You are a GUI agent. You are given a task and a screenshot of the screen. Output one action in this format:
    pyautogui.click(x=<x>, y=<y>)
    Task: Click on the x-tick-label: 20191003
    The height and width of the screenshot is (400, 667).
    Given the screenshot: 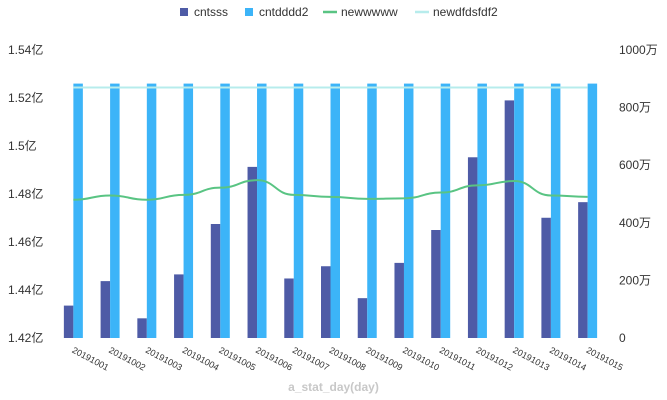 What is the action you would take?
    pyautogui.click(x=164, y=359)
    